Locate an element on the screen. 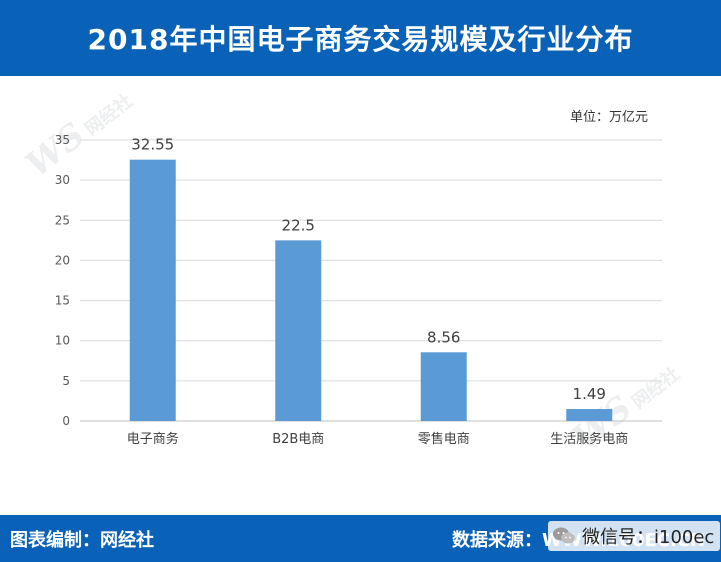 This screenshot has height=562, width=721. data-label: 22.5 is located at coordinates (298, 225).